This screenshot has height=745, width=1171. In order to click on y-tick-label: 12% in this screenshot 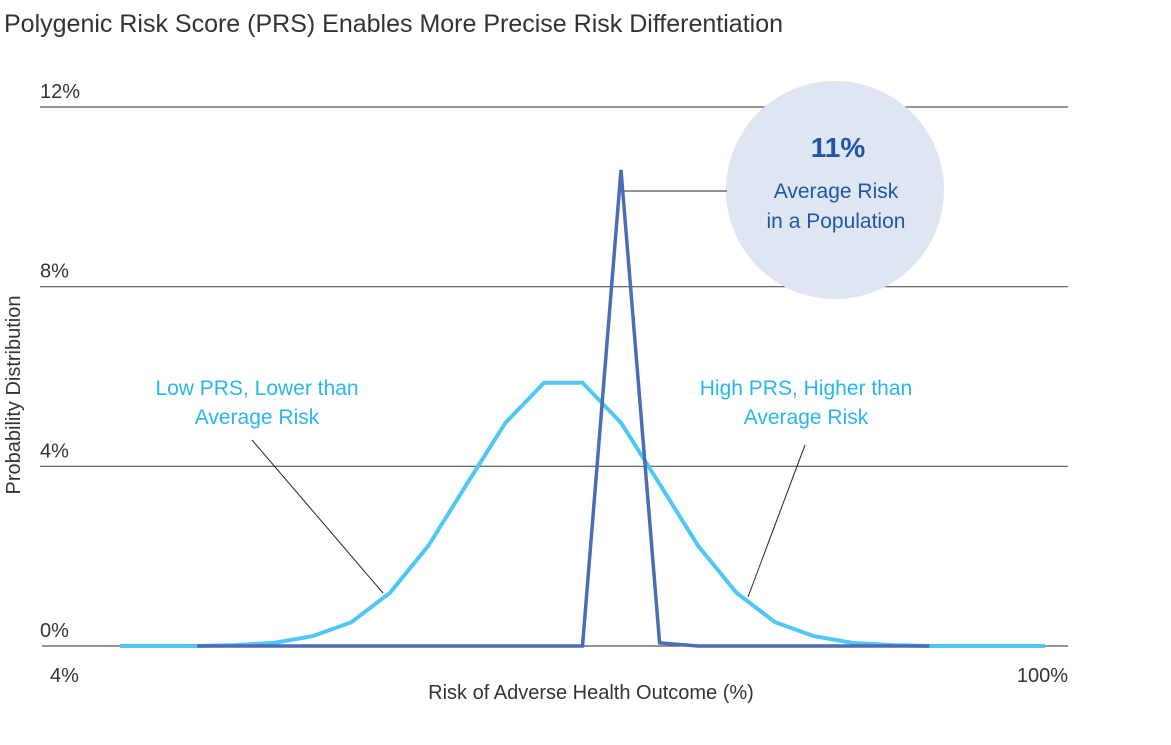, I will do `click(60, 92)`.